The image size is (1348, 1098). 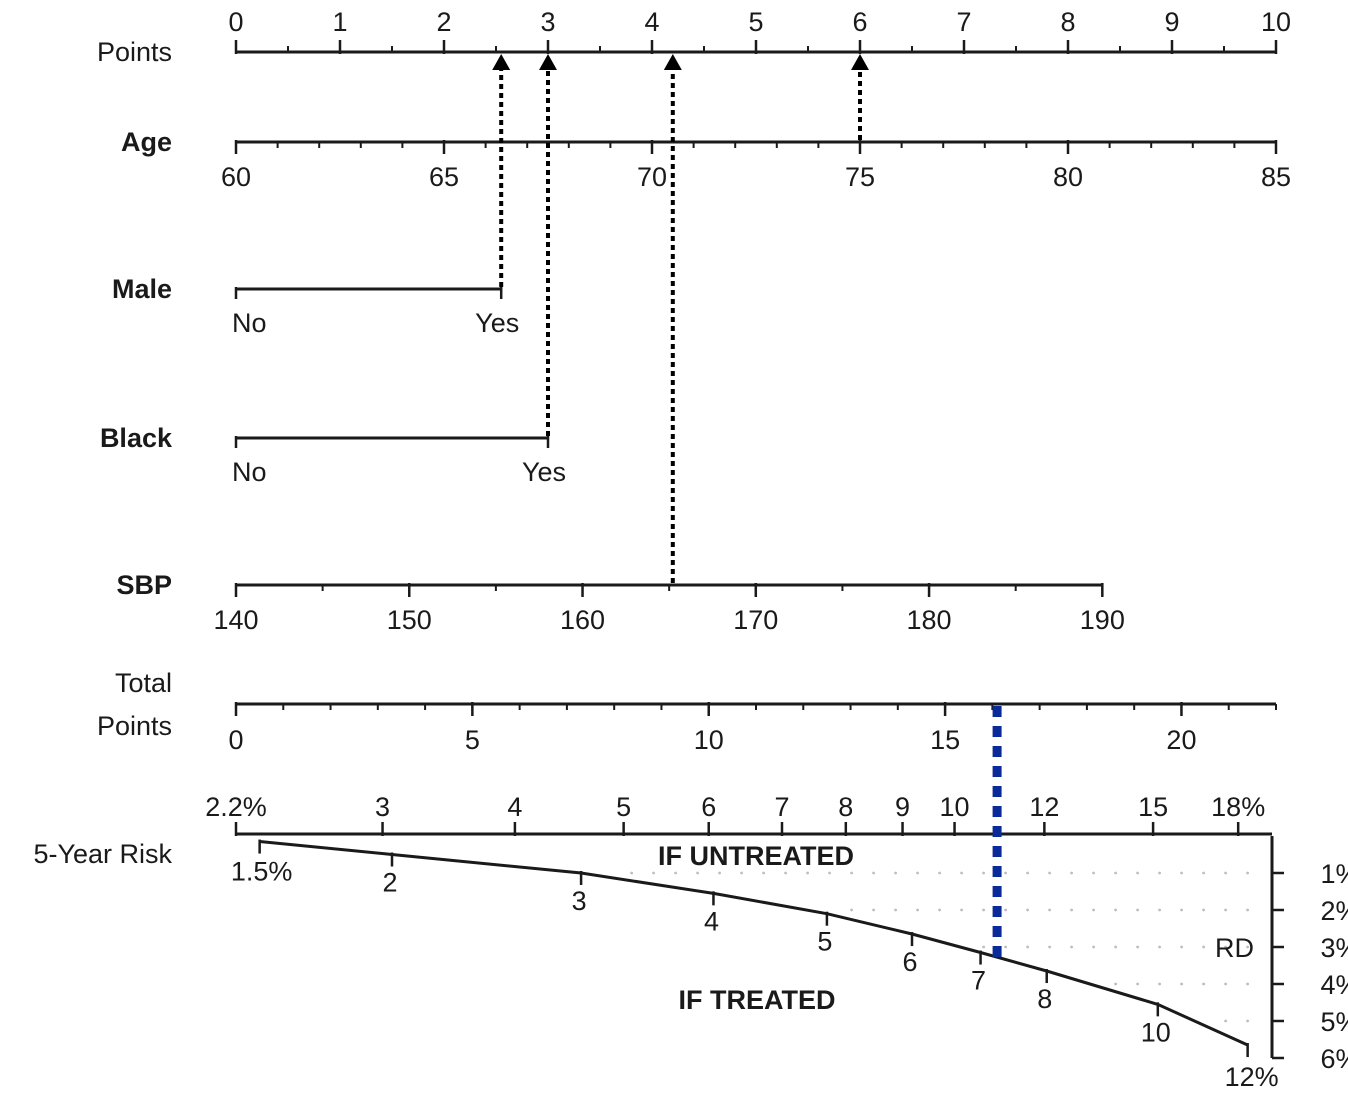 I want to click on arrowhead-male, so click(x=501, y=62).